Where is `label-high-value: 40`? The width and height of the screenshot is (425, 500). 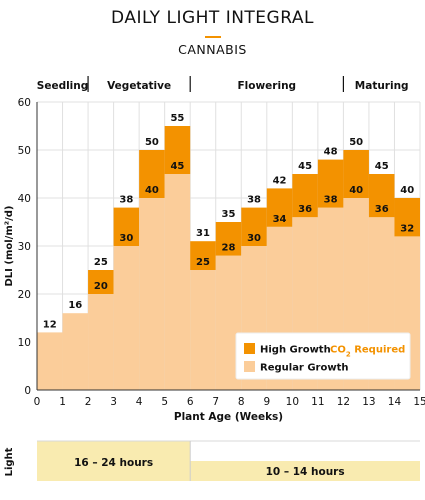
label-high-value: 40 is located at coordinates (407, 190).